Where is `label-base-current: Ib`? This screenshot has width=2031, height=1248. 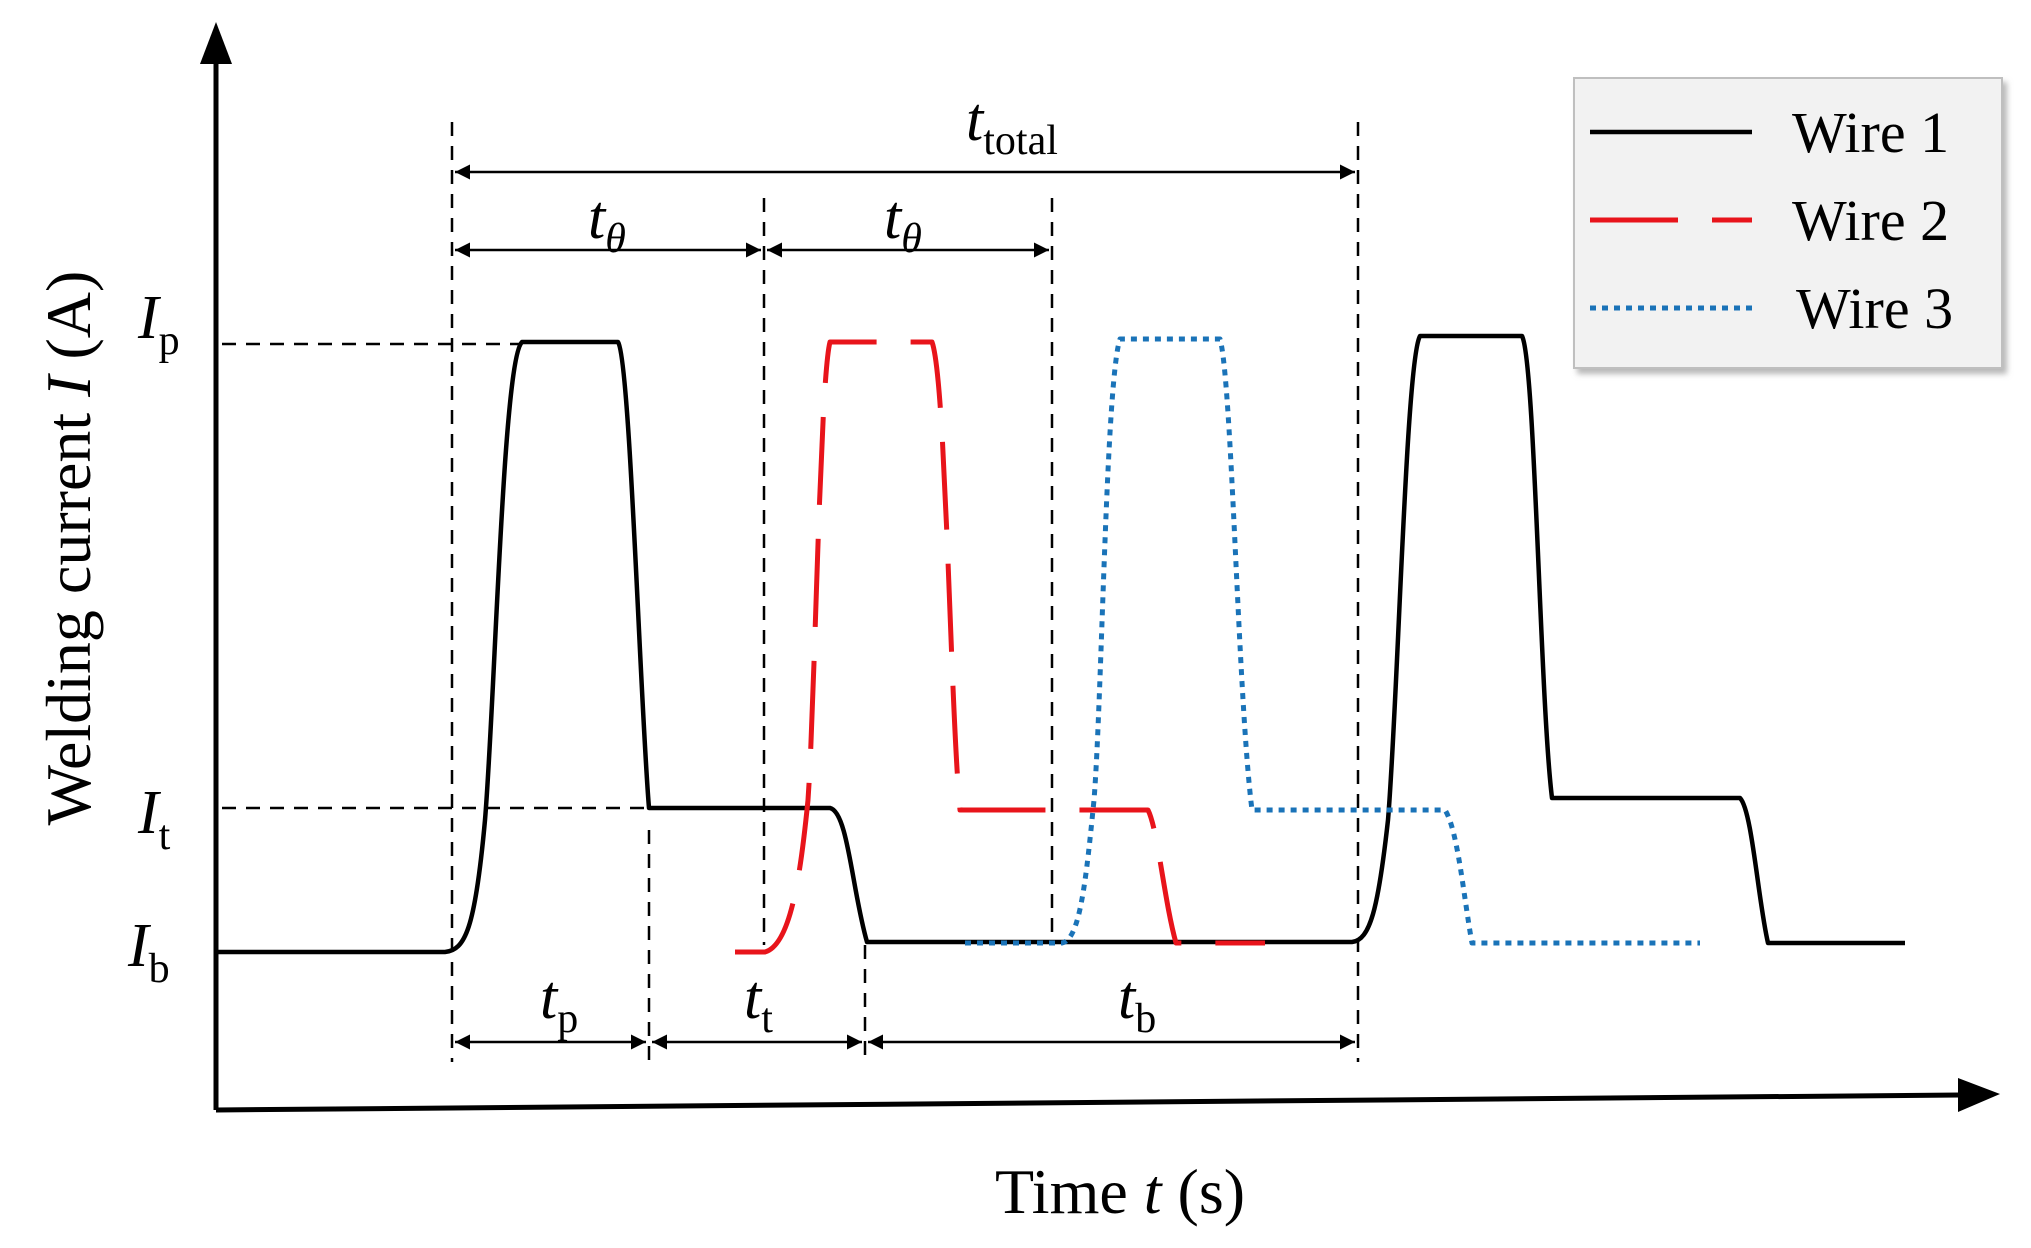
label-base-current: Ib is located at coordinates (148, 952).